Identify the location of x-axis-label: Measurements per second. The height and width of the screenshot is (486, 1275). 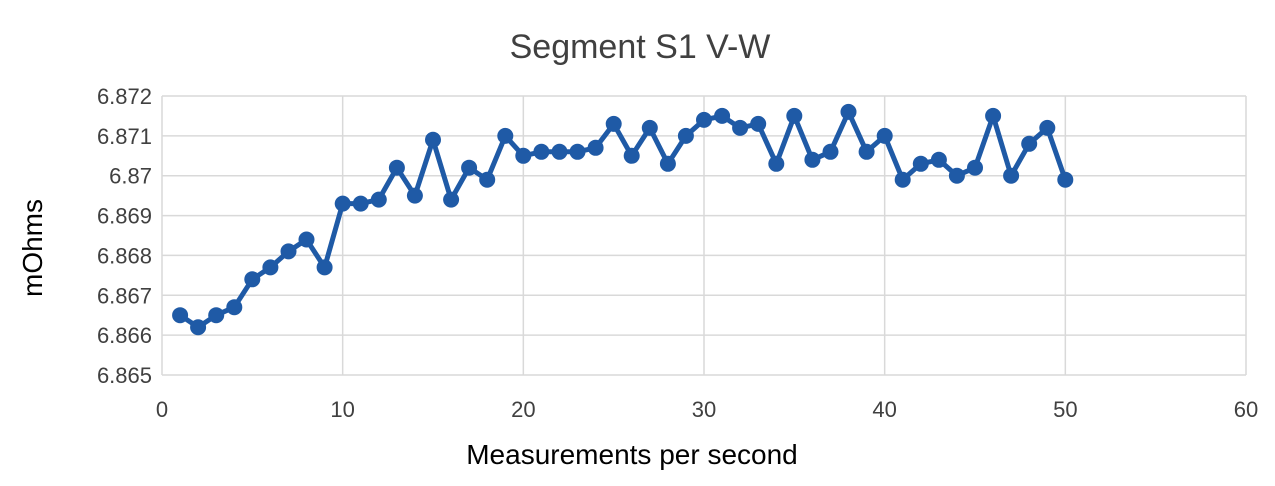
(632, 454).